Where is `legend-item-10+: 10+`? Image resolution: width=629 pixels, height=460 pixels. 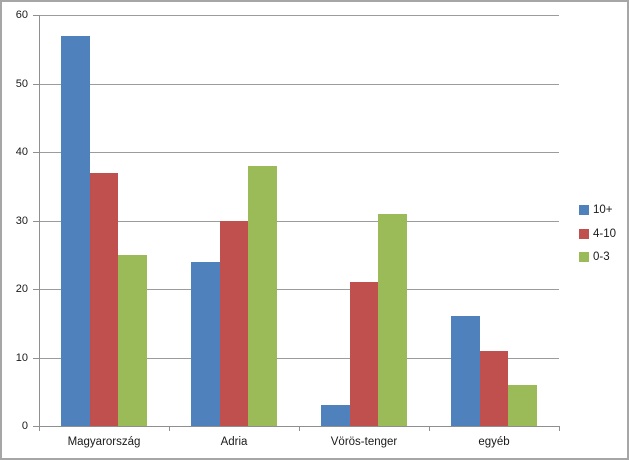 legend-item-10+: 10+ is located at coordinates (597, 210).